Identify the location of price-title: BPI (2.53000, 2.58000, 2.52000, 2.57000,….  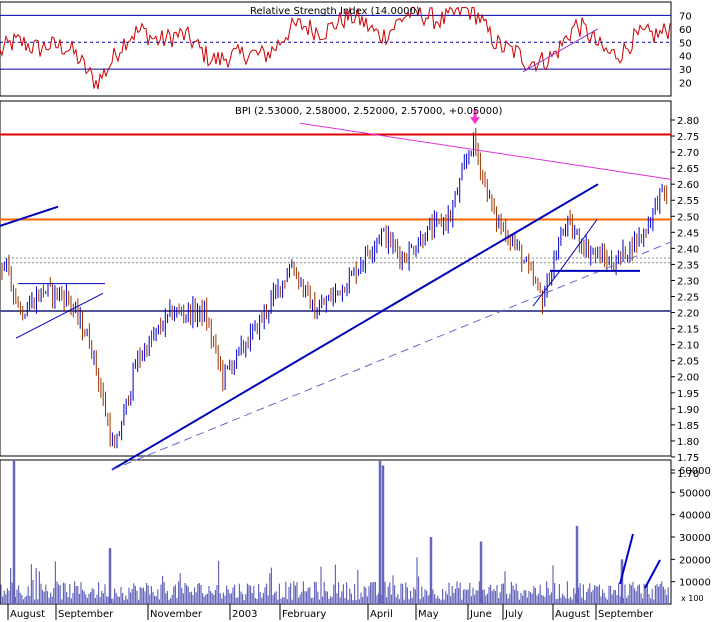
(368, 111).